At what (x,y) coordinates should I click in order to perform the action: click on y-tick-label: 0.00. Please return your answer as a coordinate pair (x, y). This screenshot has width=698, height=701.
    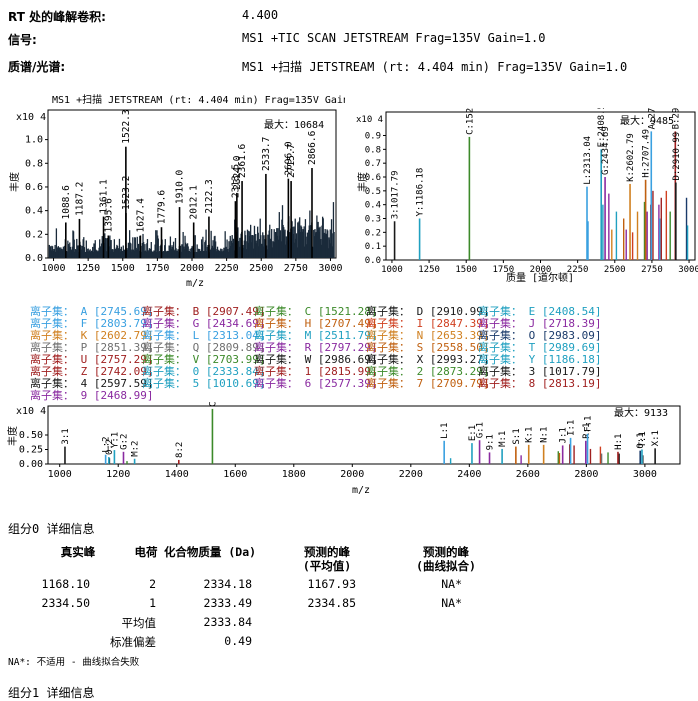
    Looking at the image, I should click on (31, 464).